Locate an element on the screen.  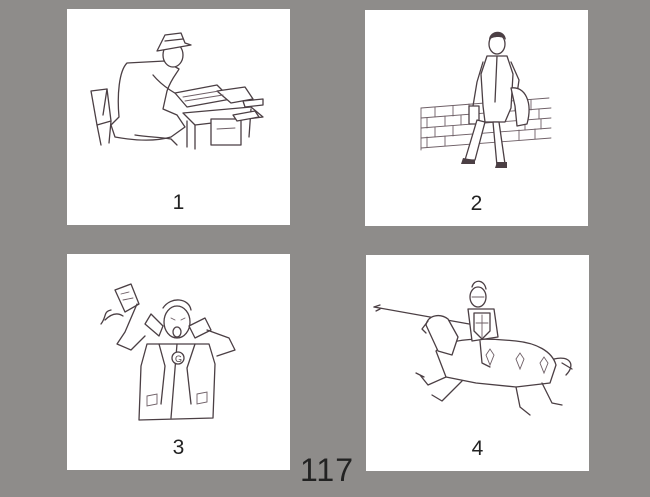
picture-card-2: 2 is located at coordinates (476, 118).